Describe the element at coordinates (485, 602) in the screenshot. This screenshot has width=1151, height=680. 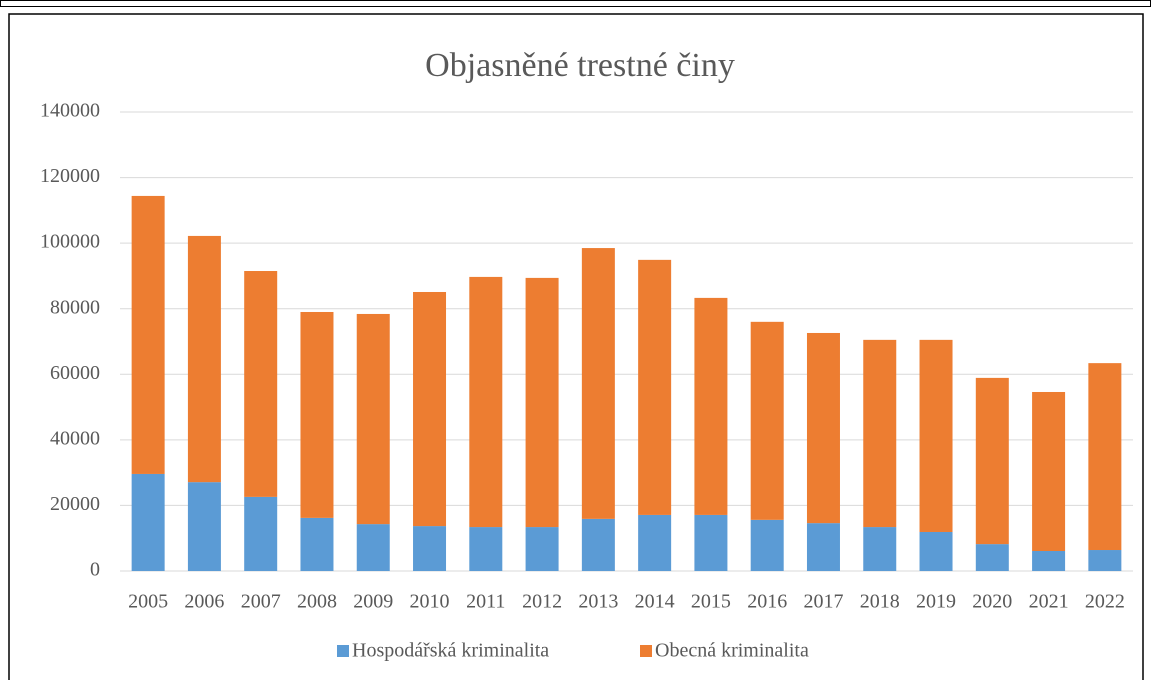
I see `x-tick-label: 2011` at that location.